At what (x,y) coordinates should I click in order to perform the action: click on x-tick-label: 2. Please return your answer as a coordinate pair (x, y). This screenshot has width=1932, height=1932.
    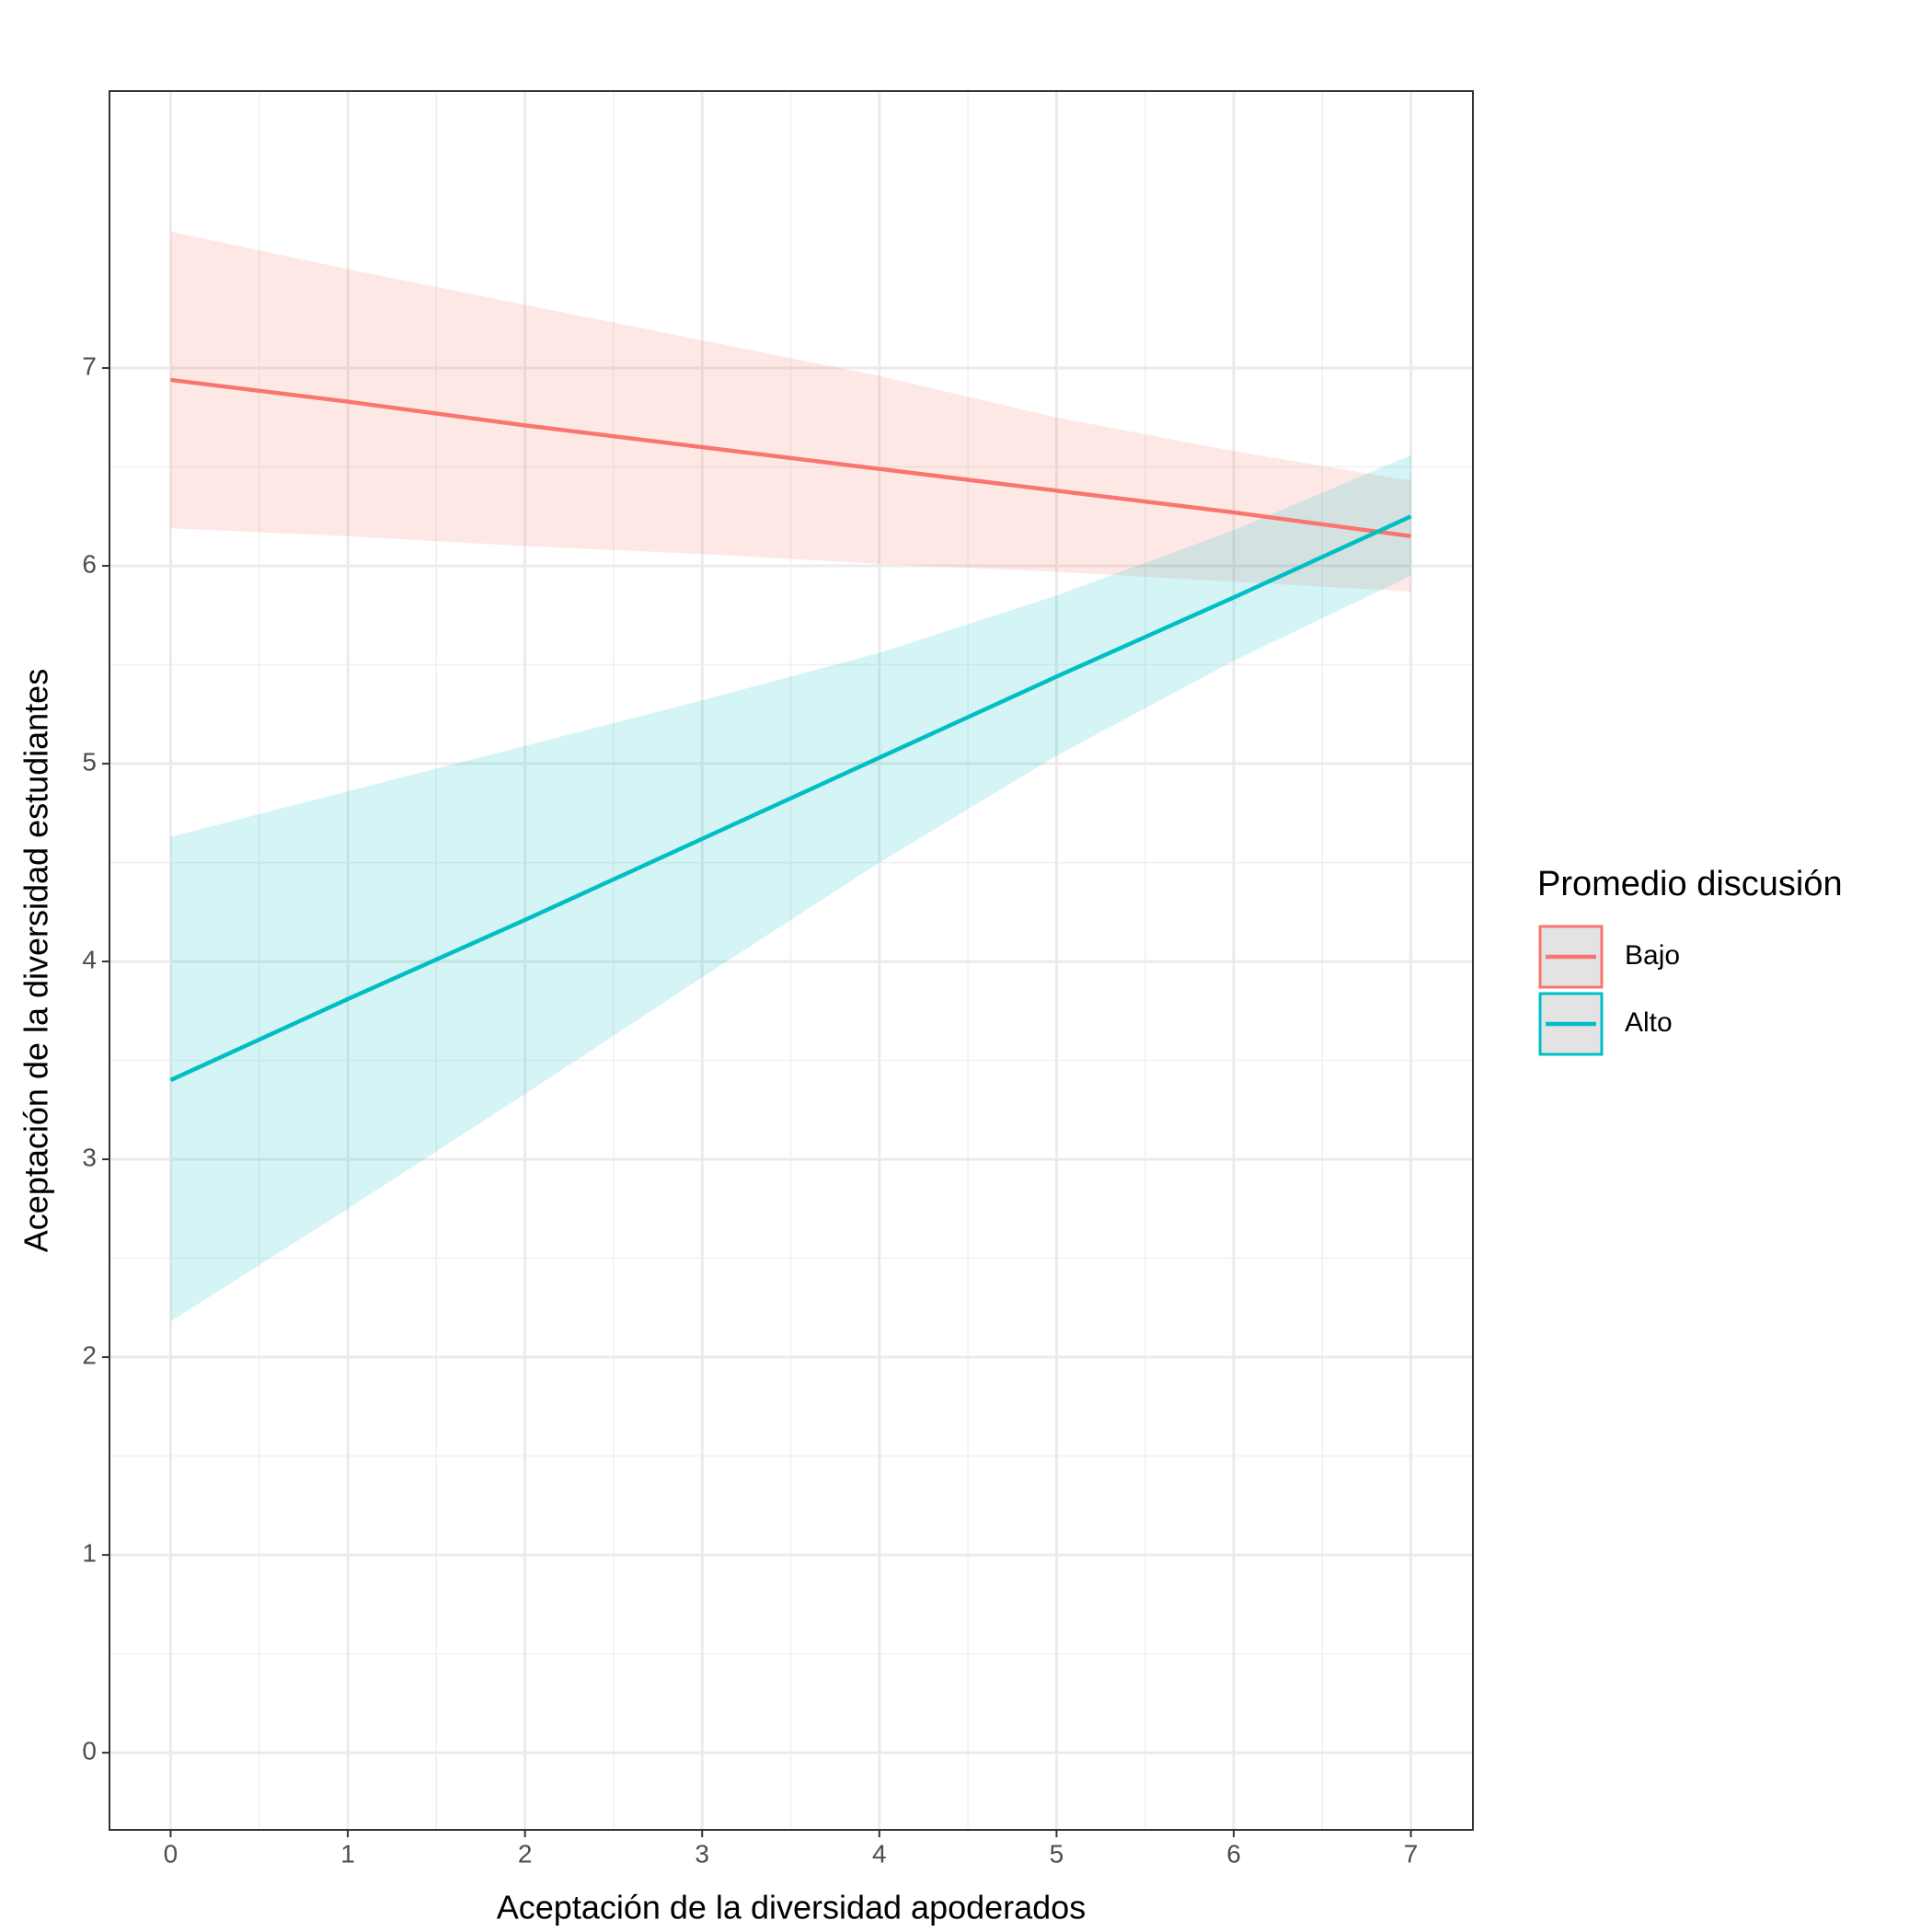
    Looking at the image, I should click on (525, 1853).